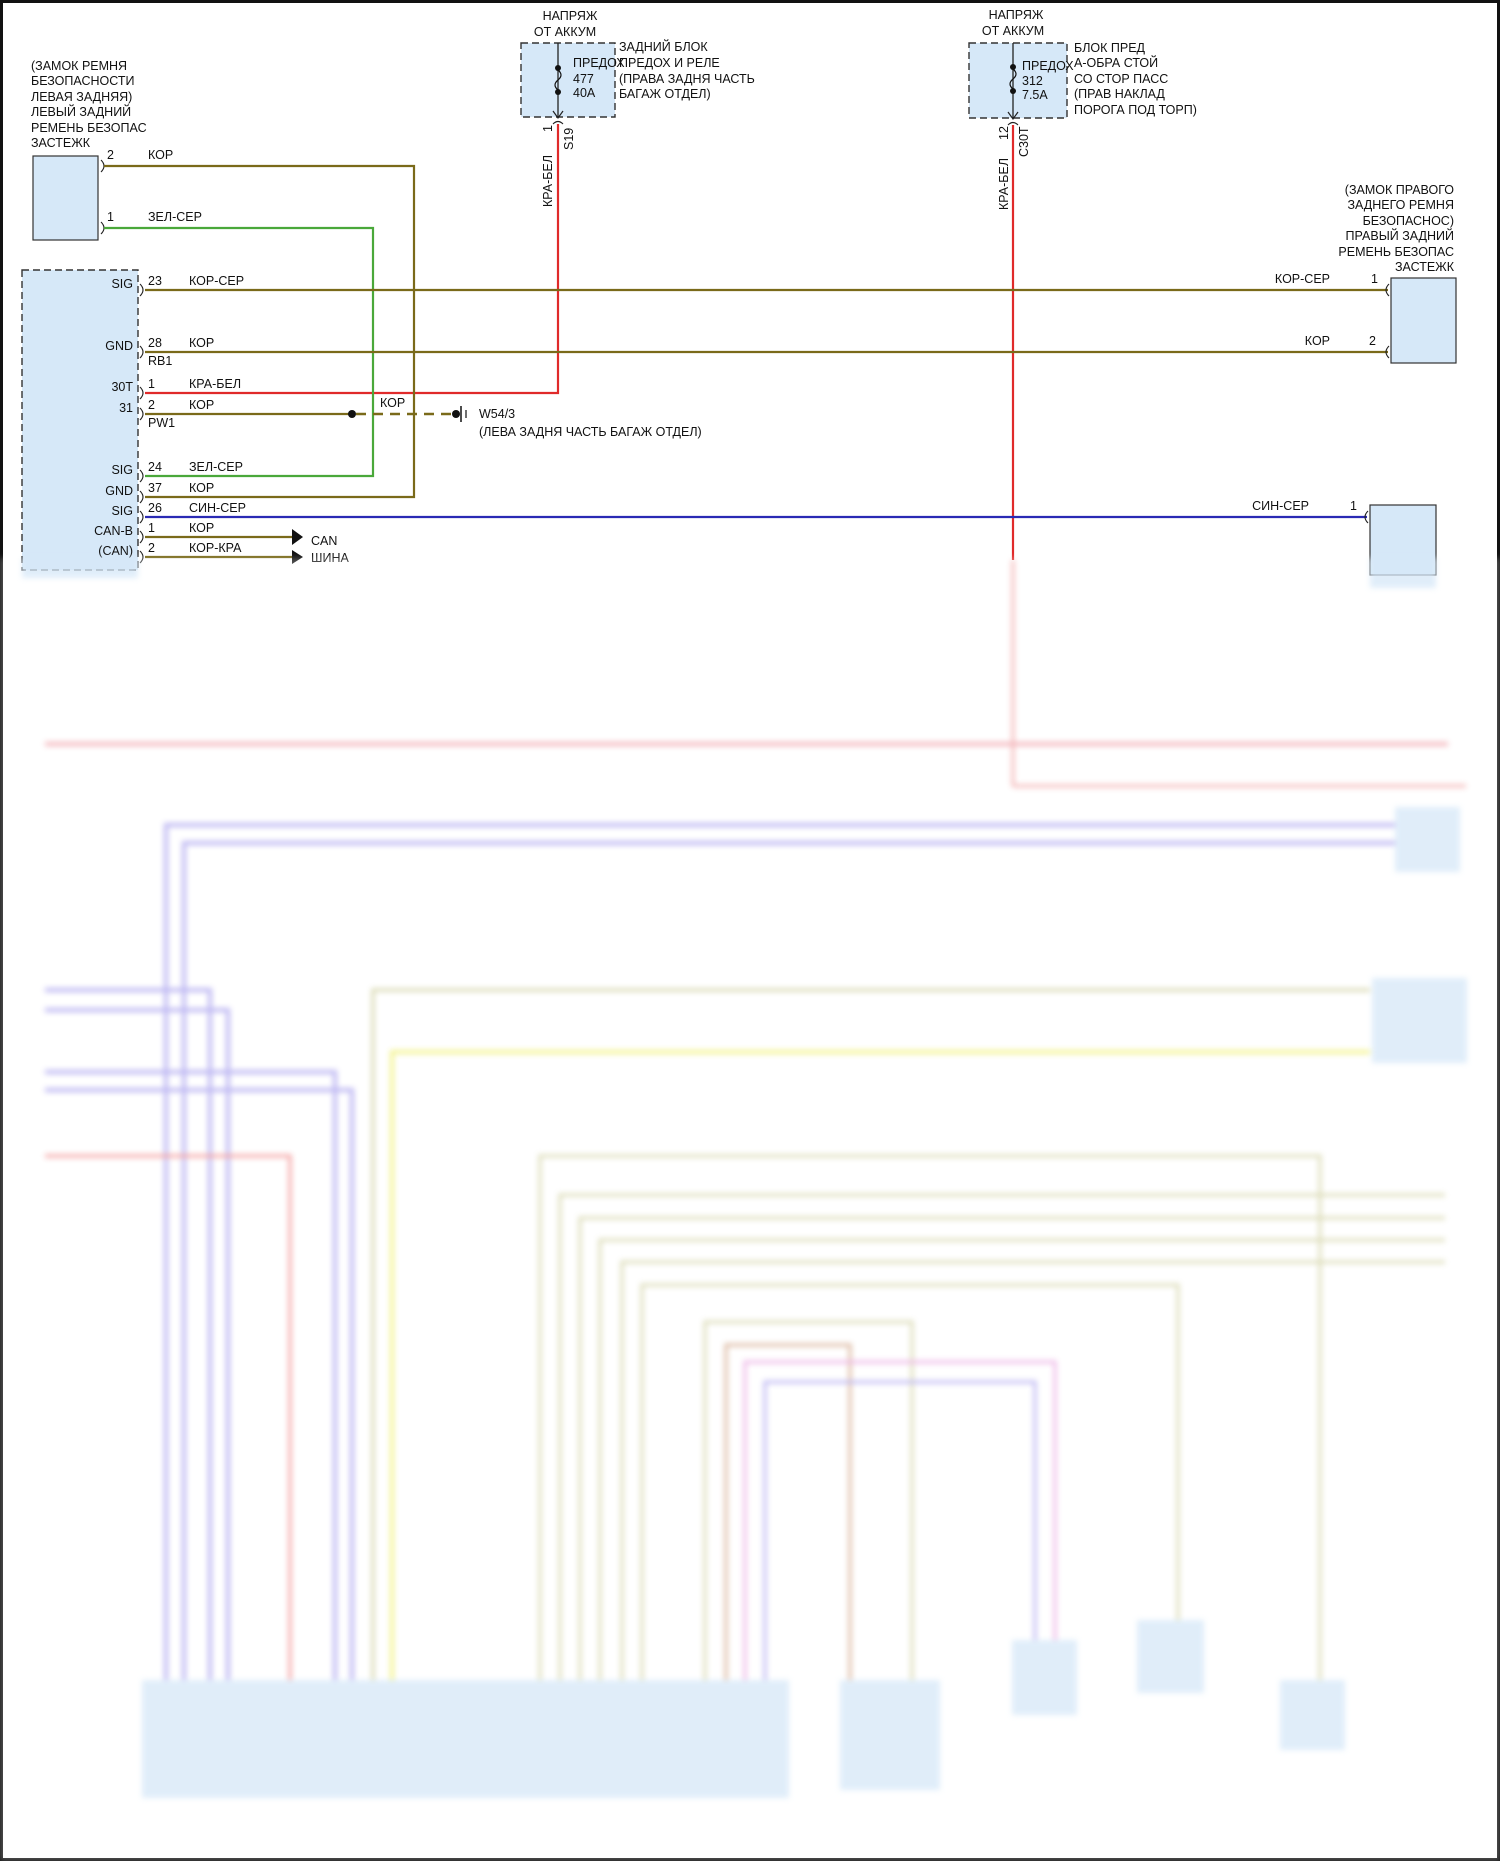 The image size is (1500, 1861). Describe the element at coordinates (155, 281) in the screenshot. I see `pin-number: 23` at that location.